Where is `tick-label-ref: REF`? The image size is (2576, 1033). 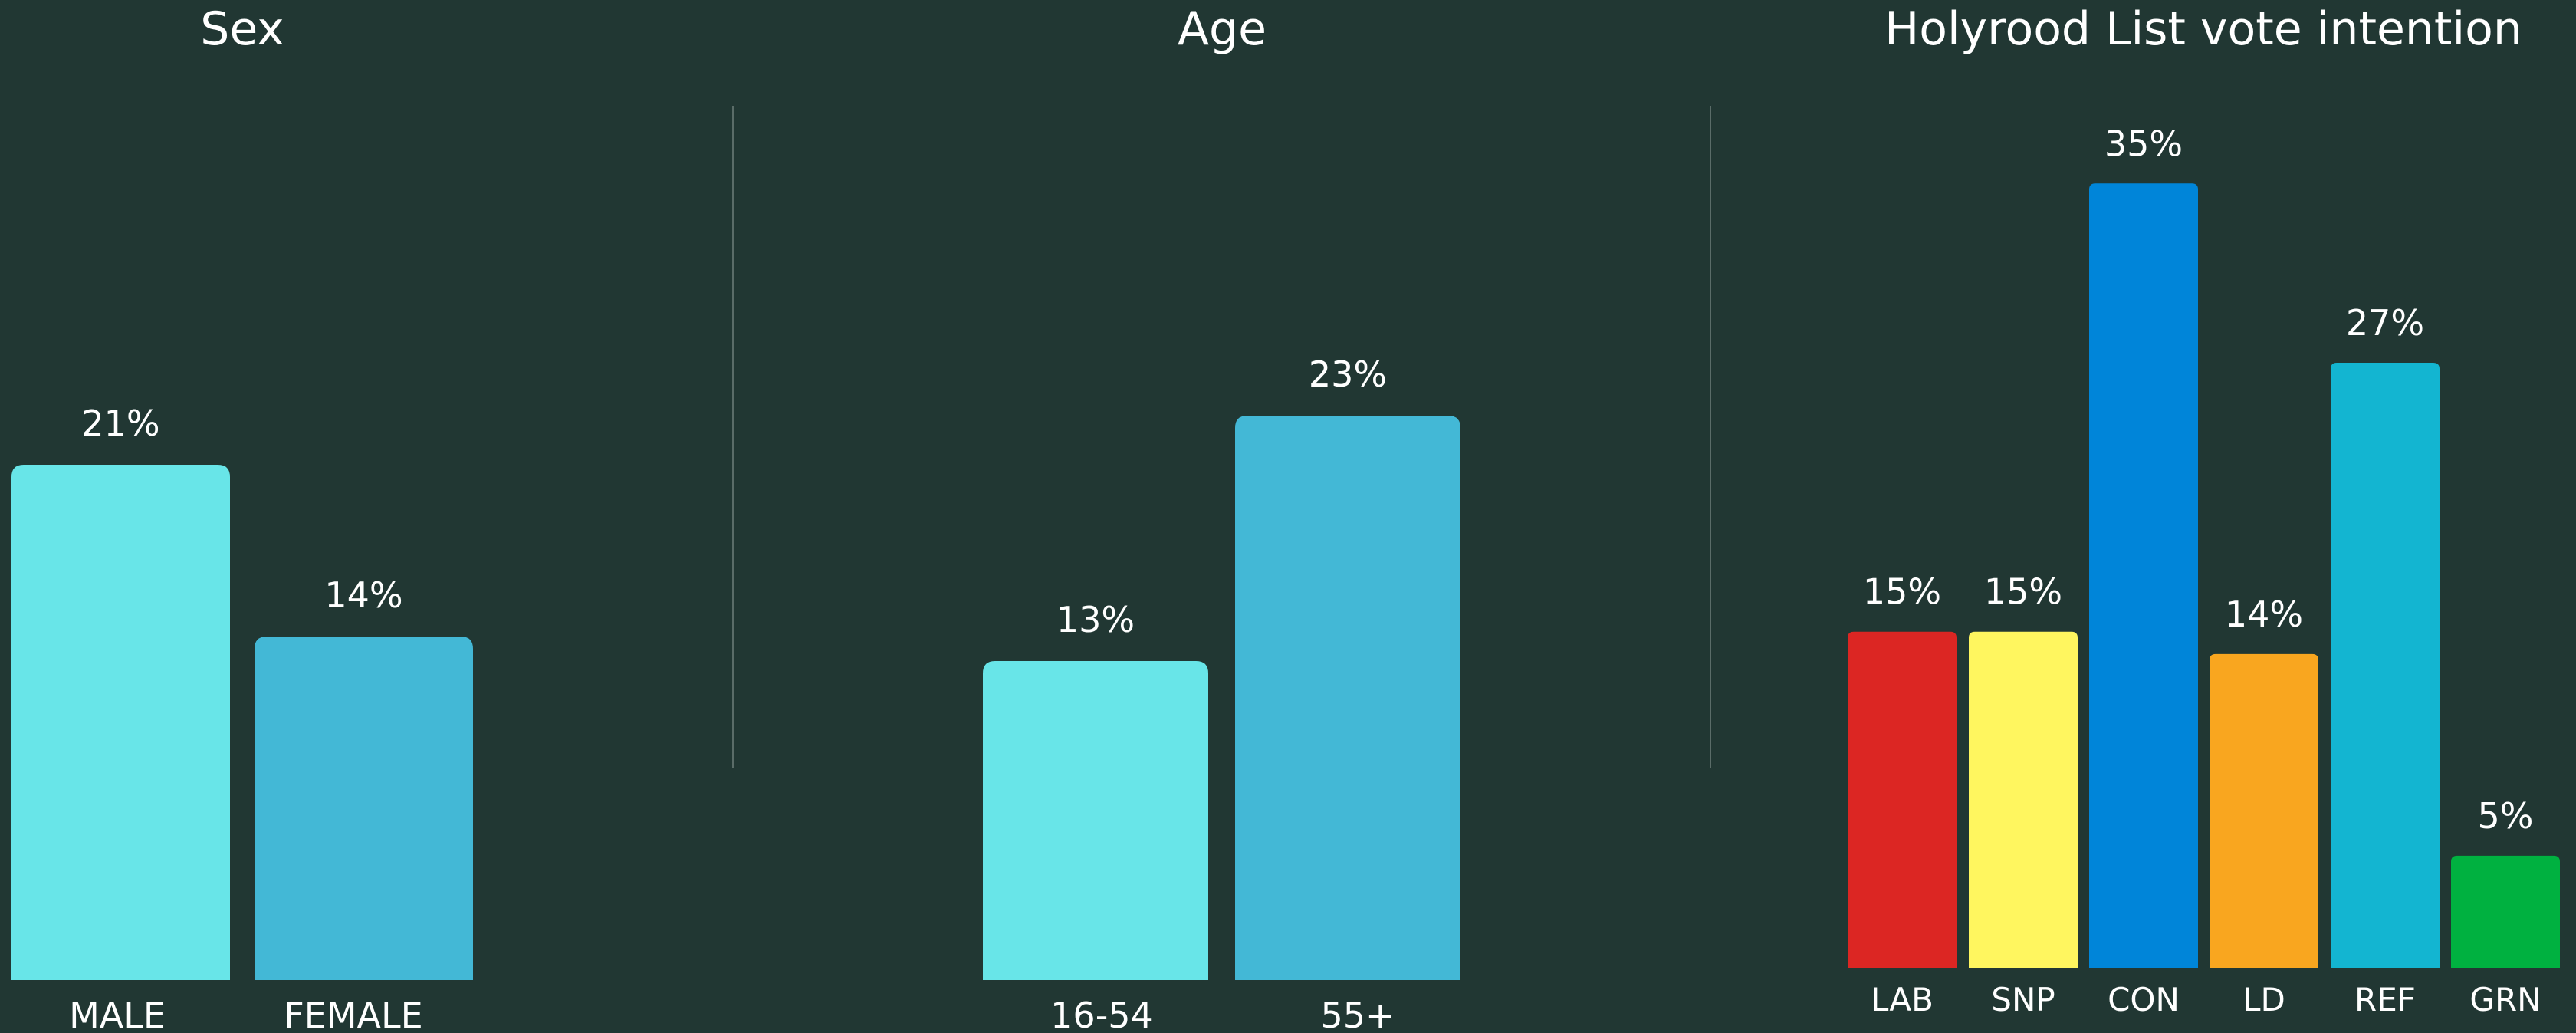
tick-label-ref: REF is located at coordinates (2385, 1000).